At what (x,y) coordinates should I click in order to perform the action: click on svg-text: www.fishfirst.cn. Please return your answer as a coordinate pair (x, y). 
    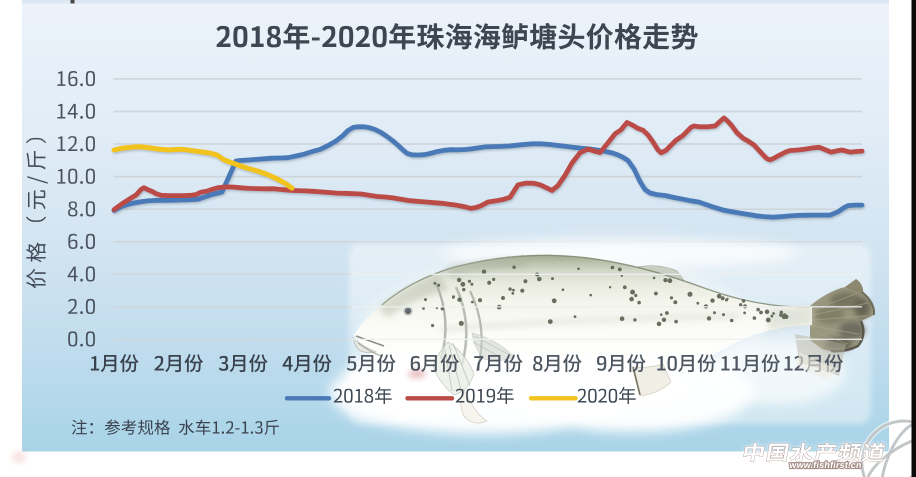
    Looking at the image, I should click on (825, 465).